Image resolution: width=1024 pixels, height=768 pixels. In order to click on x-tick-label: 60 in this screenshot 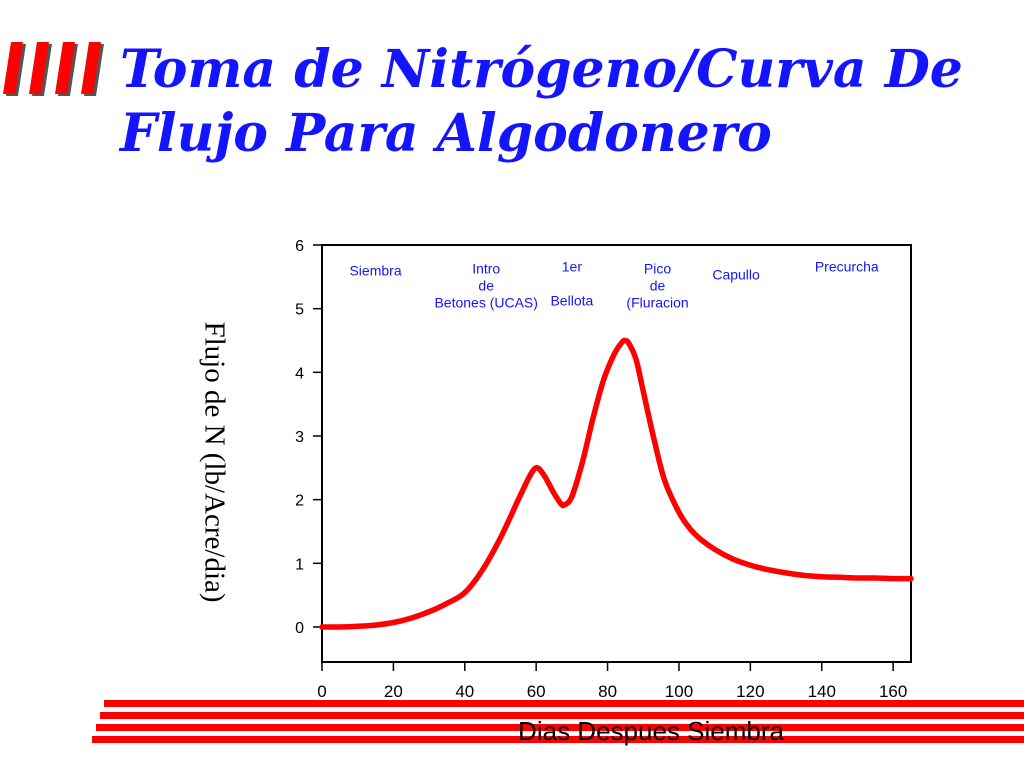, I will do `click(536, 691)`.